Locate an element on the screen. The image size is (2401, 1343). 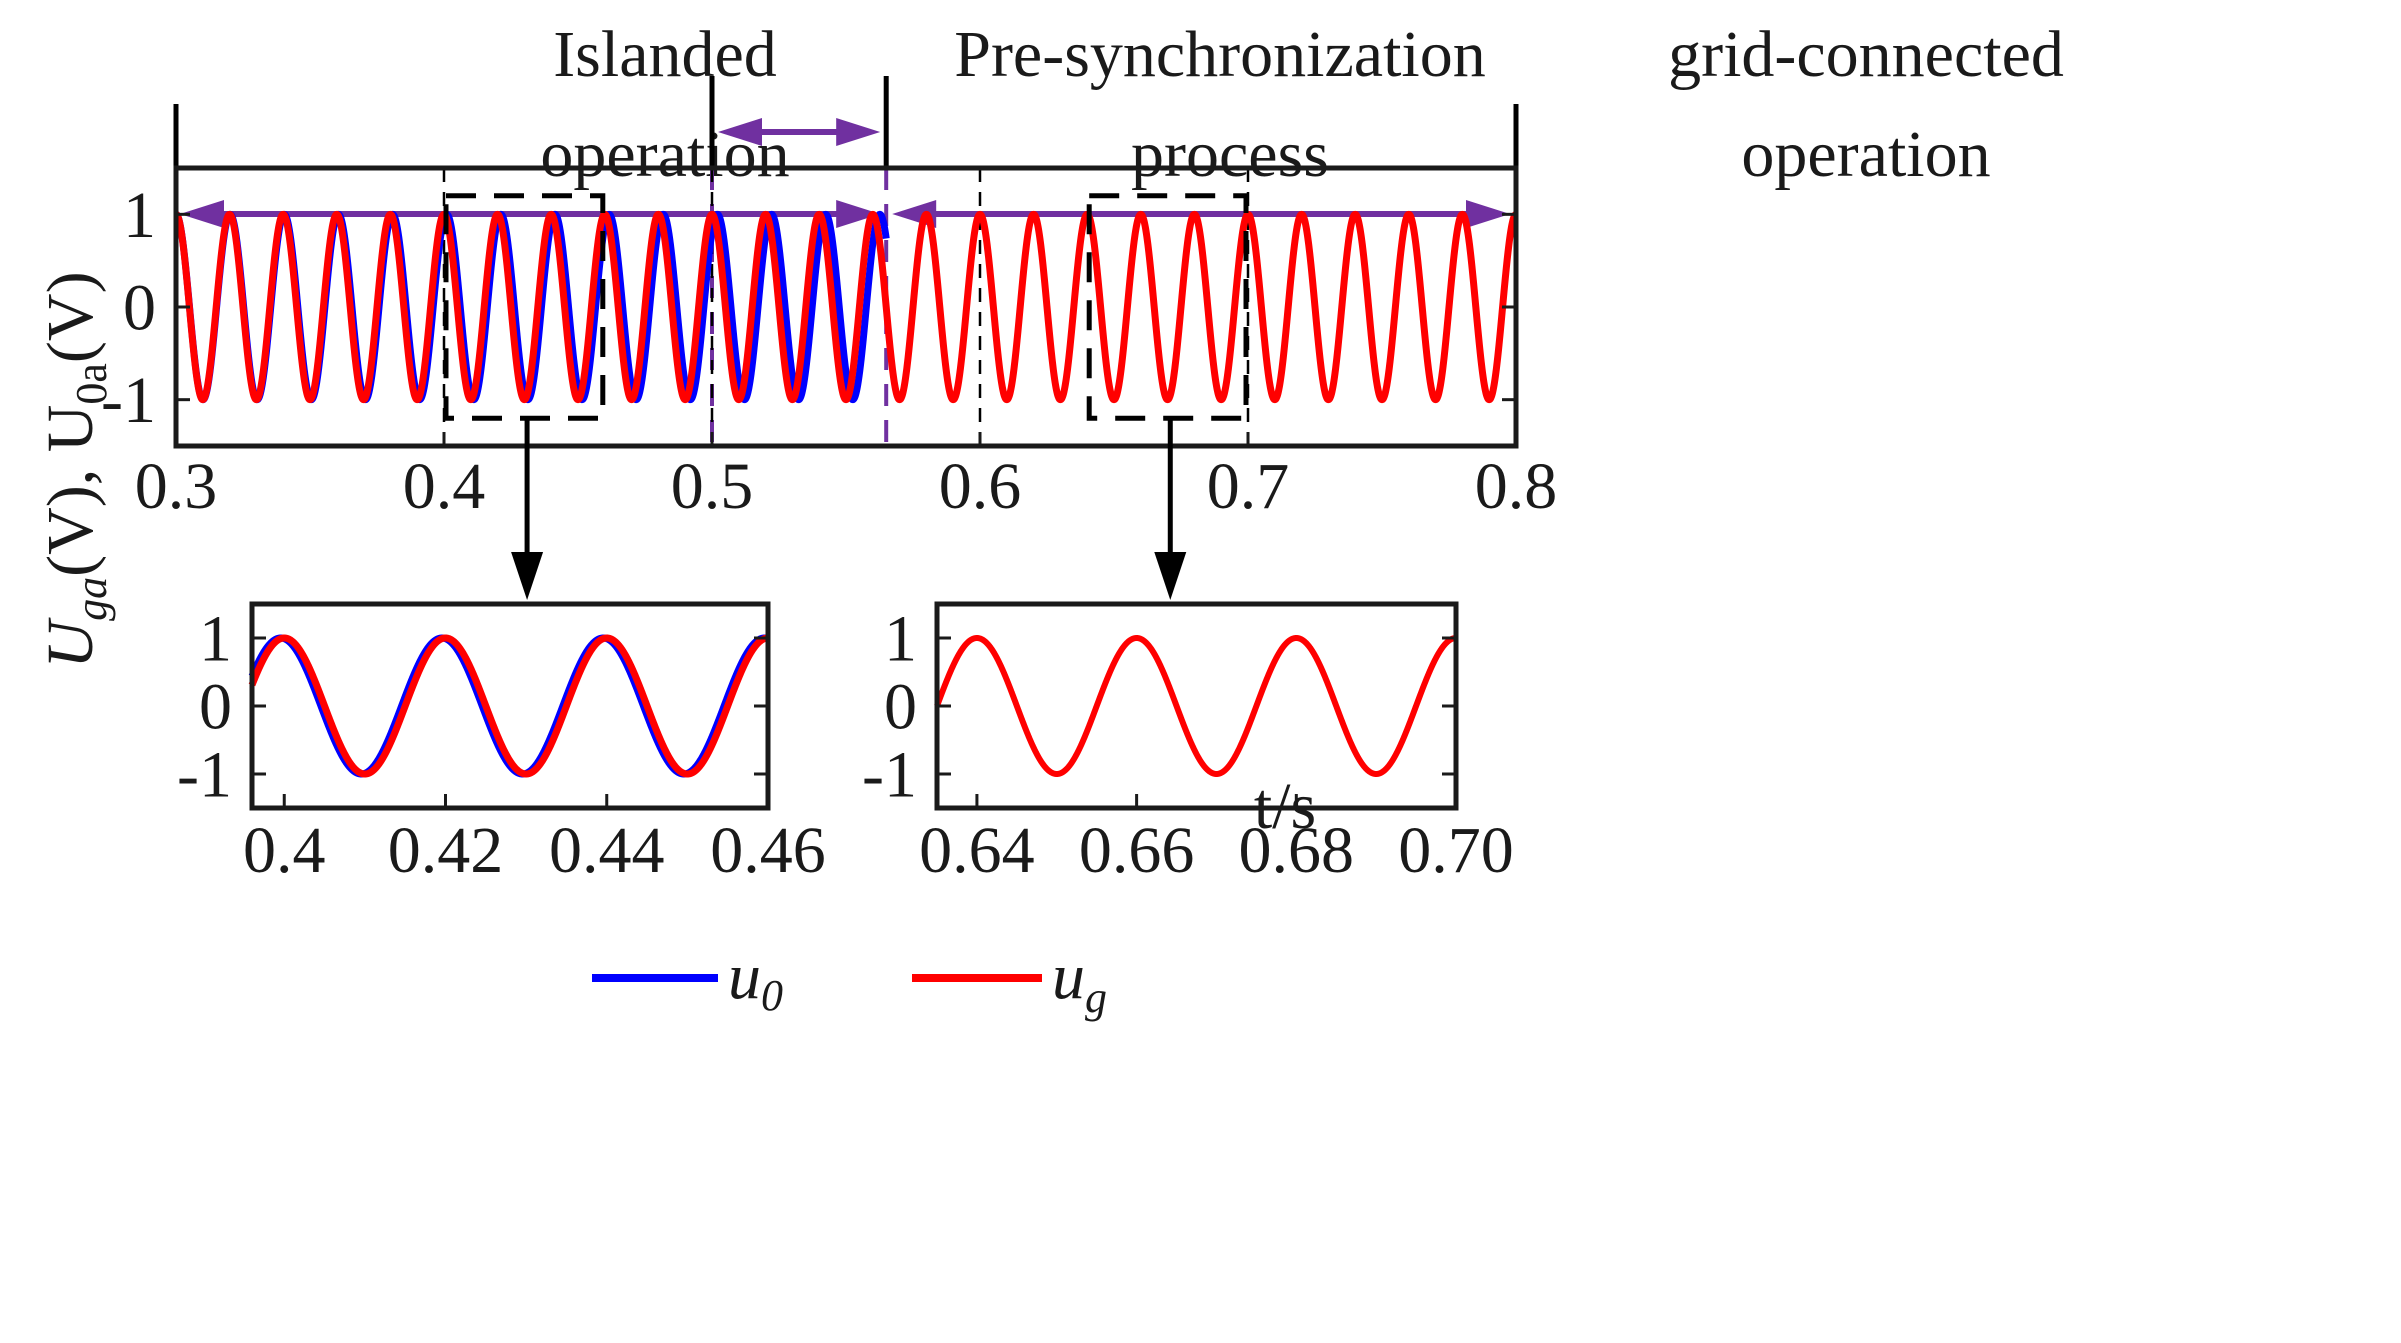
arrow-presync-head-left is located at coordinates (740, 132).